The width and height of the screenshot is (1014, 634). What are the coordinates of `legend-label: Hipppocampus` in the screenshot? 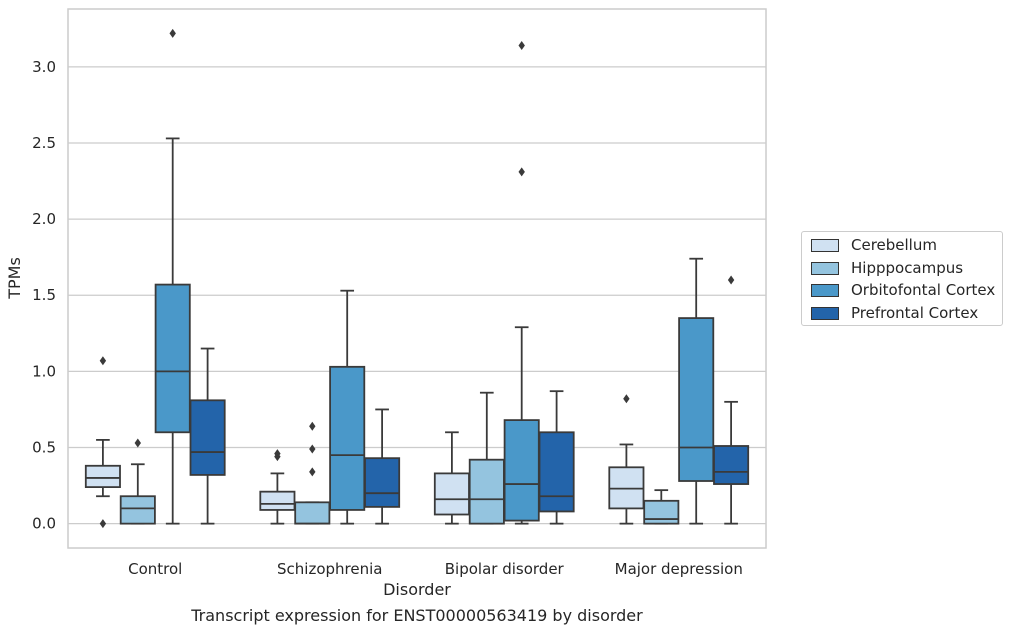 It's located at (907, 268).